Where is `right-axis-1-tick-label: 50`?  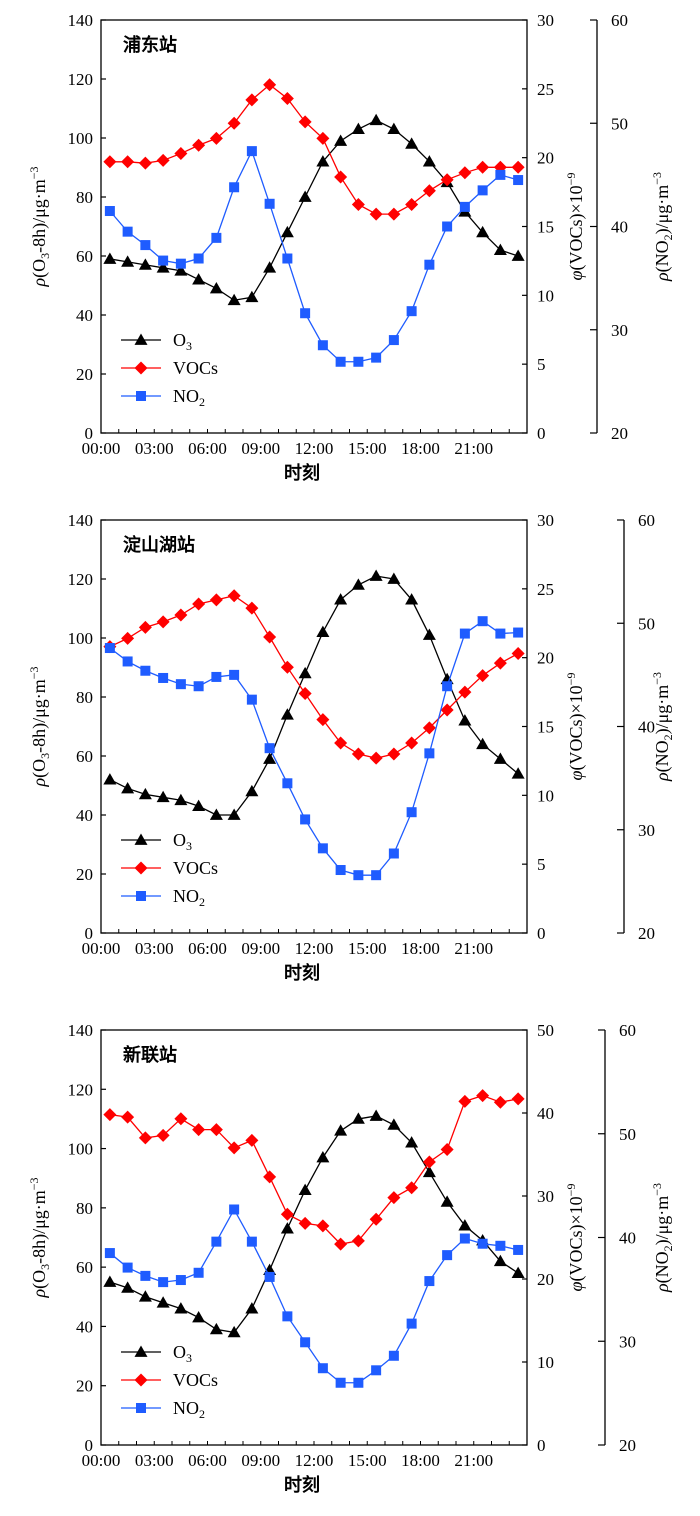 right-axis-1-tick-label: 50 is located at coordinates (545, 1030).